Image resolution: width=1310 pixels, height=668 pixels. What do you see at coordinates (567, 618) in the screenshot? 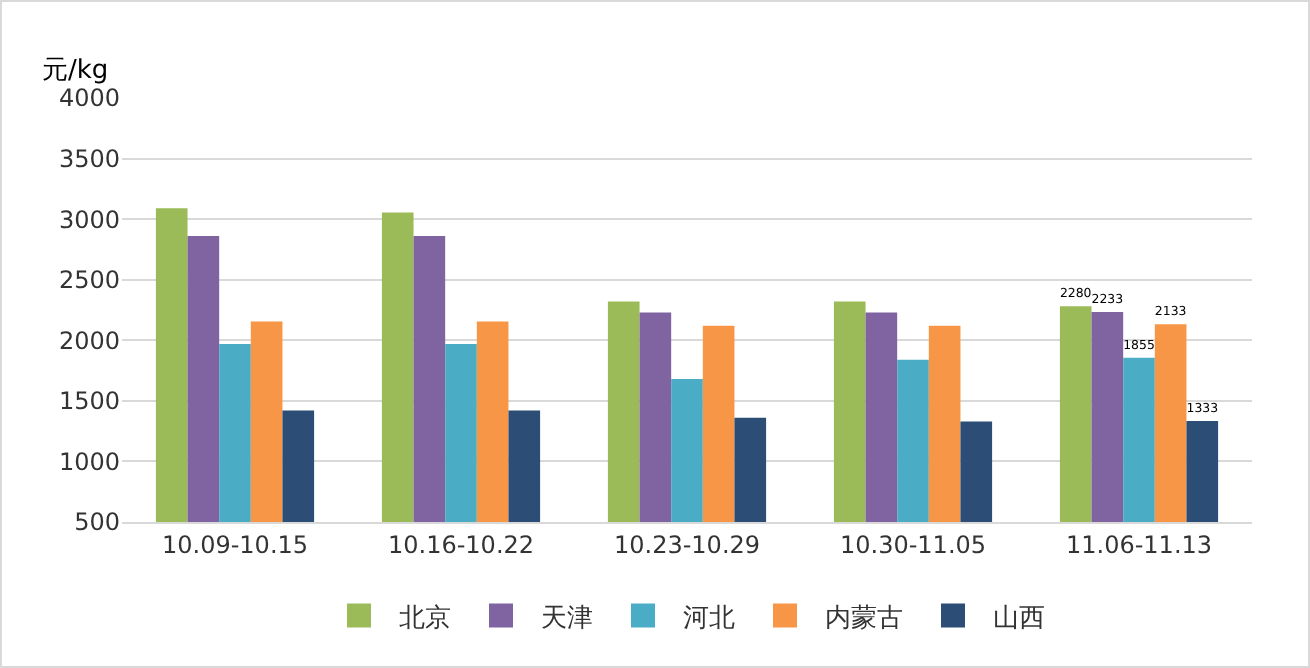
I see `legend-label: 天津` at bounding box center [567, 618].